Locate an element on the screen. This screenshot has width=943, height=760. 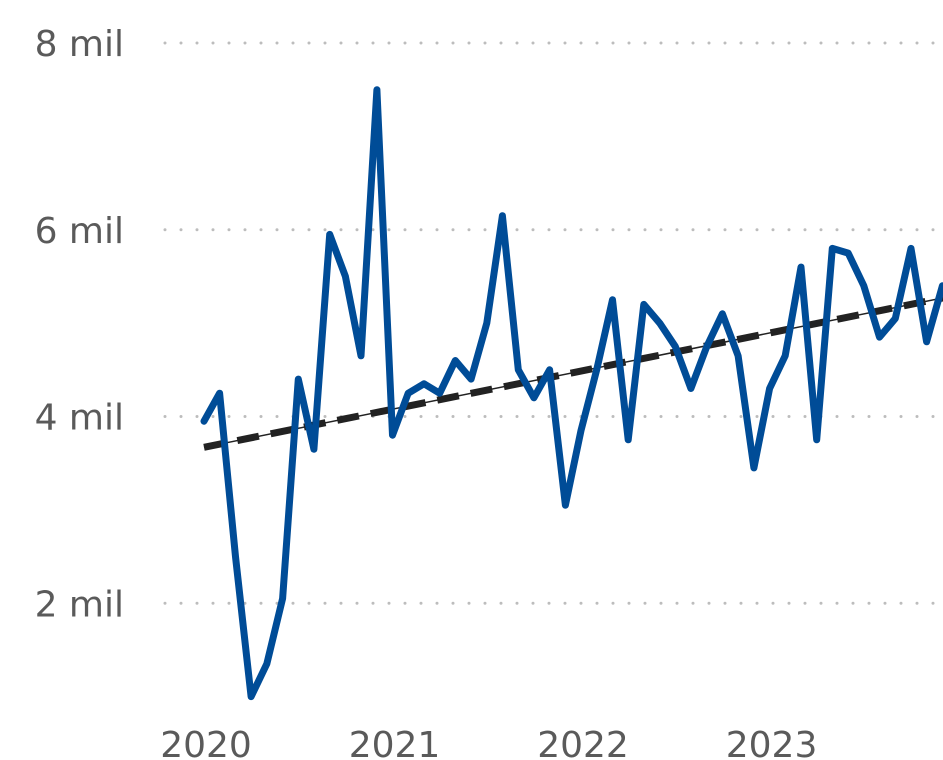
y-tick-label: 2 mil is located at coordinates (79, 604).